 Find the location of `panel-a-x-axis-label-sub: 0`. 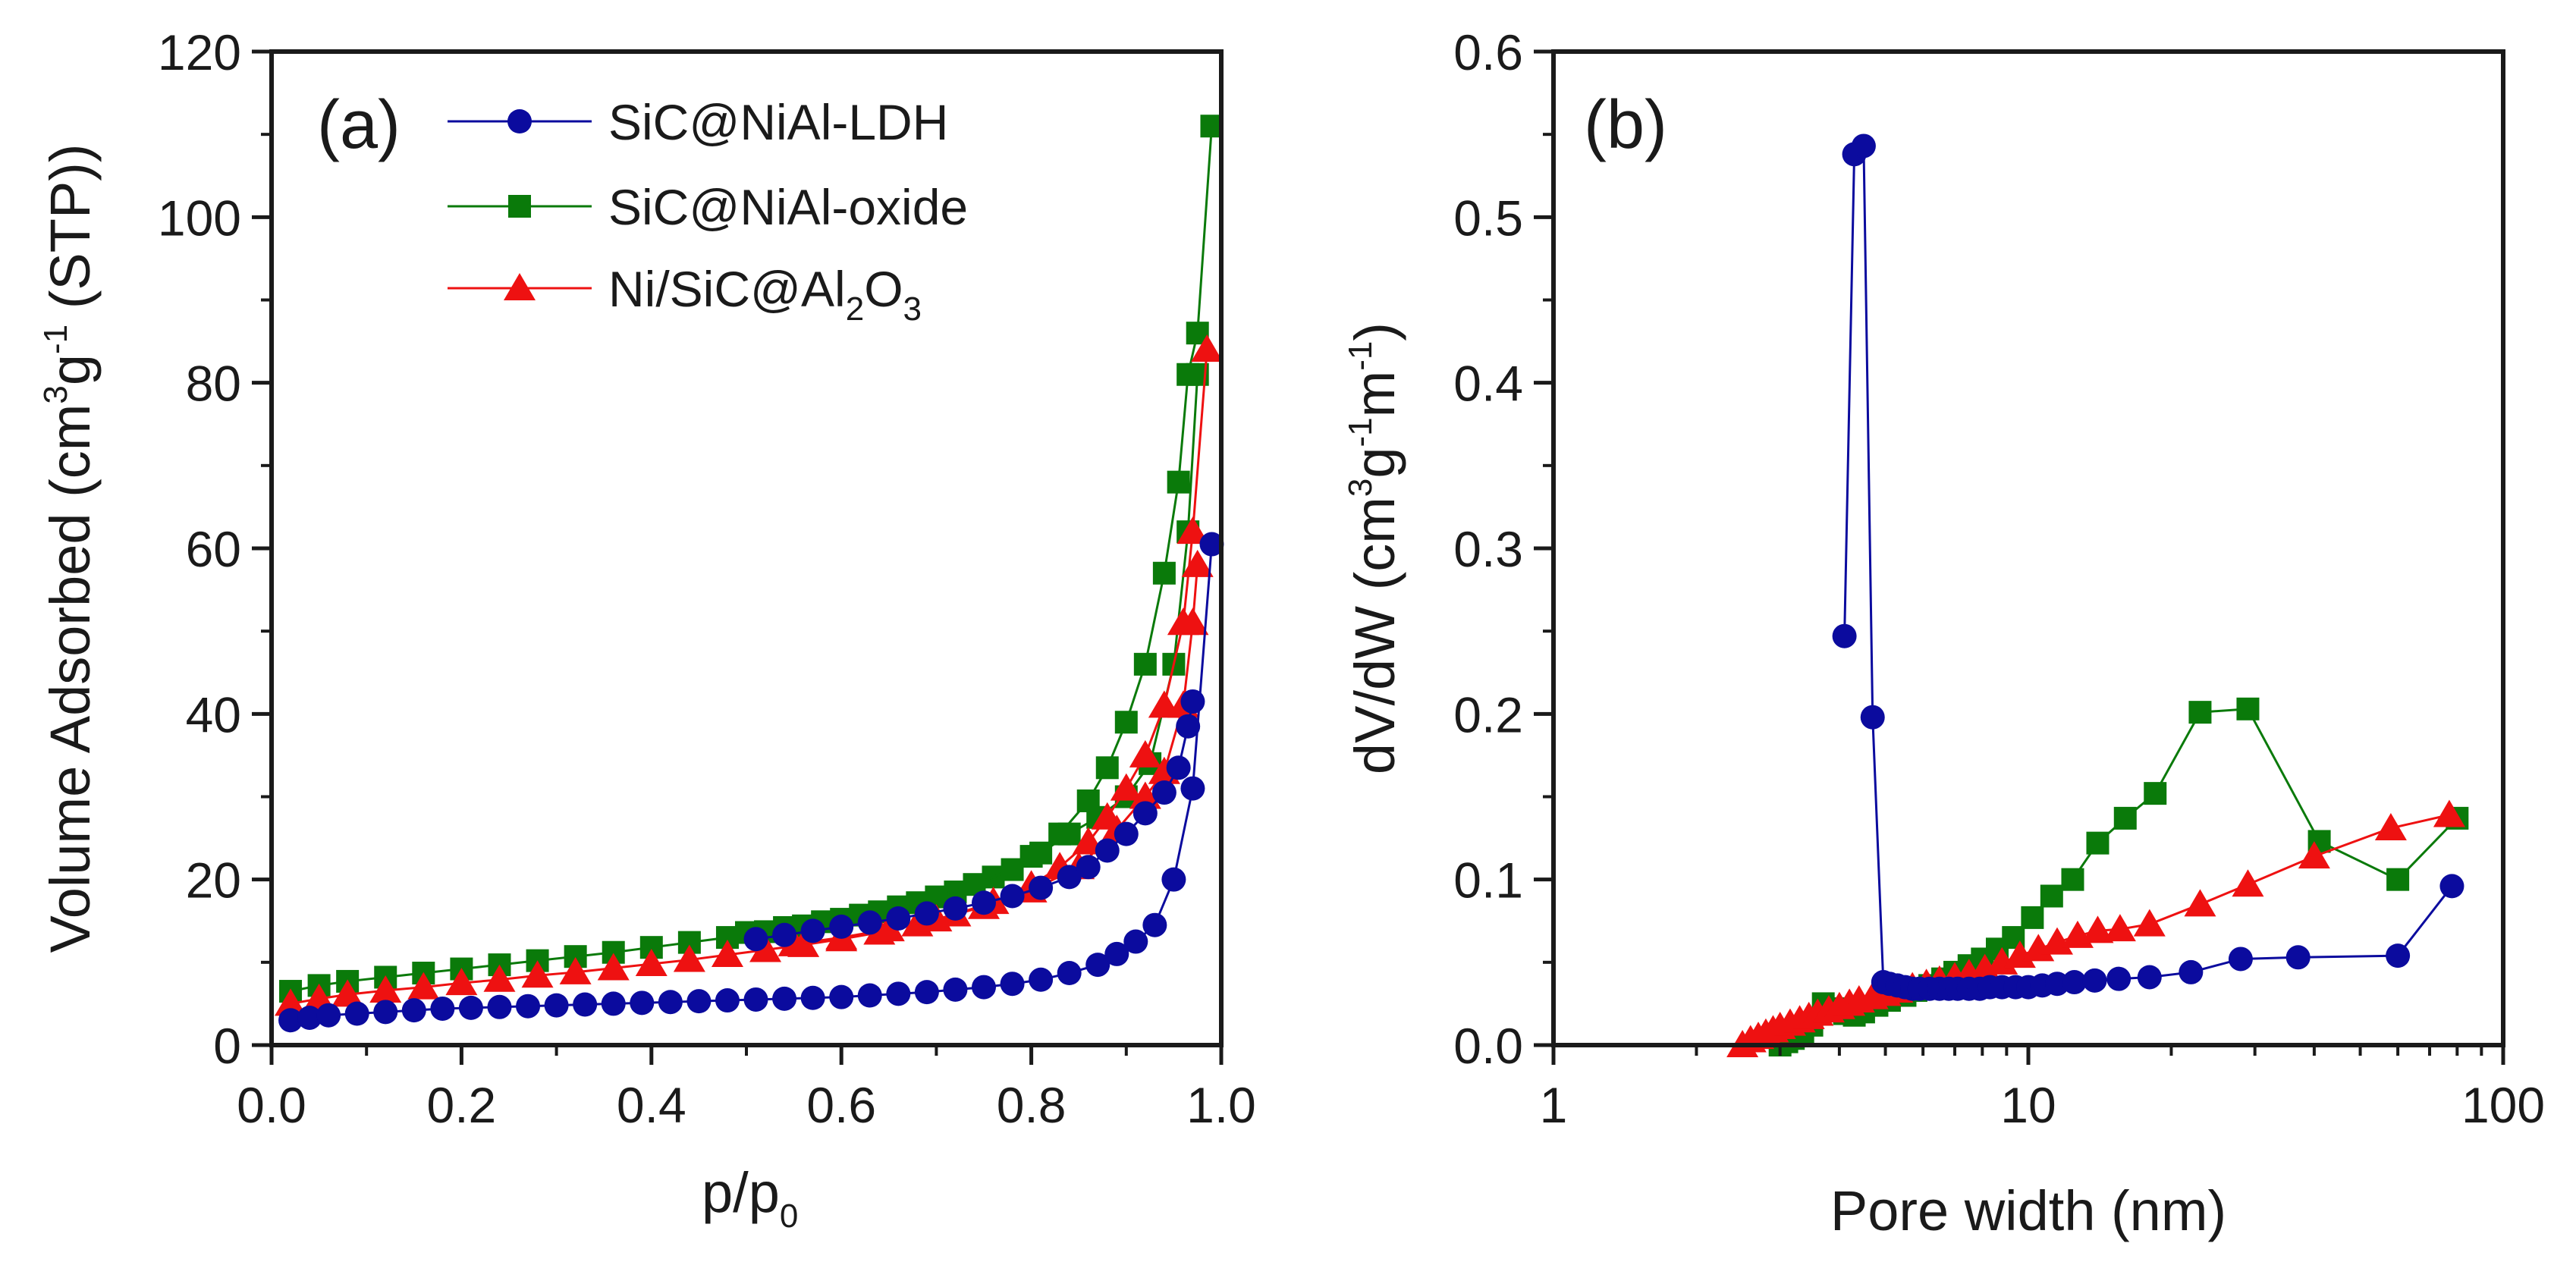

panel-a-x-axis-label-sub: 0 is located at coordinates (789, 1217).